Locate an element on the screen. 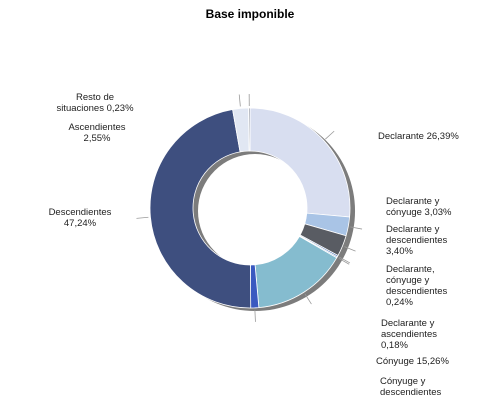 The height and width of the screenshot is (400, 500). slice-label-line: Cónyuge y is located at coordinates (403, 381).